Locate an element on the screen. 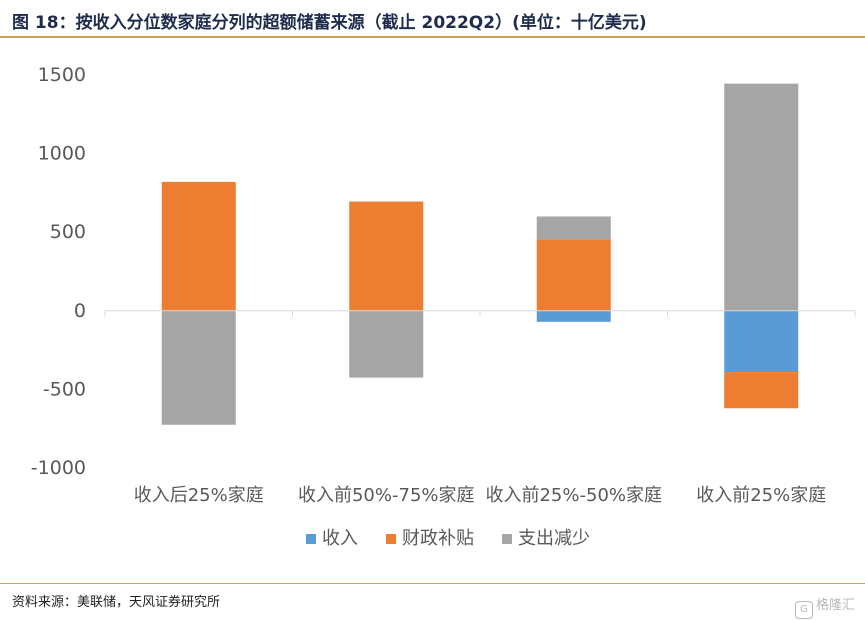  title-divider is located at coordinates (432, 37).